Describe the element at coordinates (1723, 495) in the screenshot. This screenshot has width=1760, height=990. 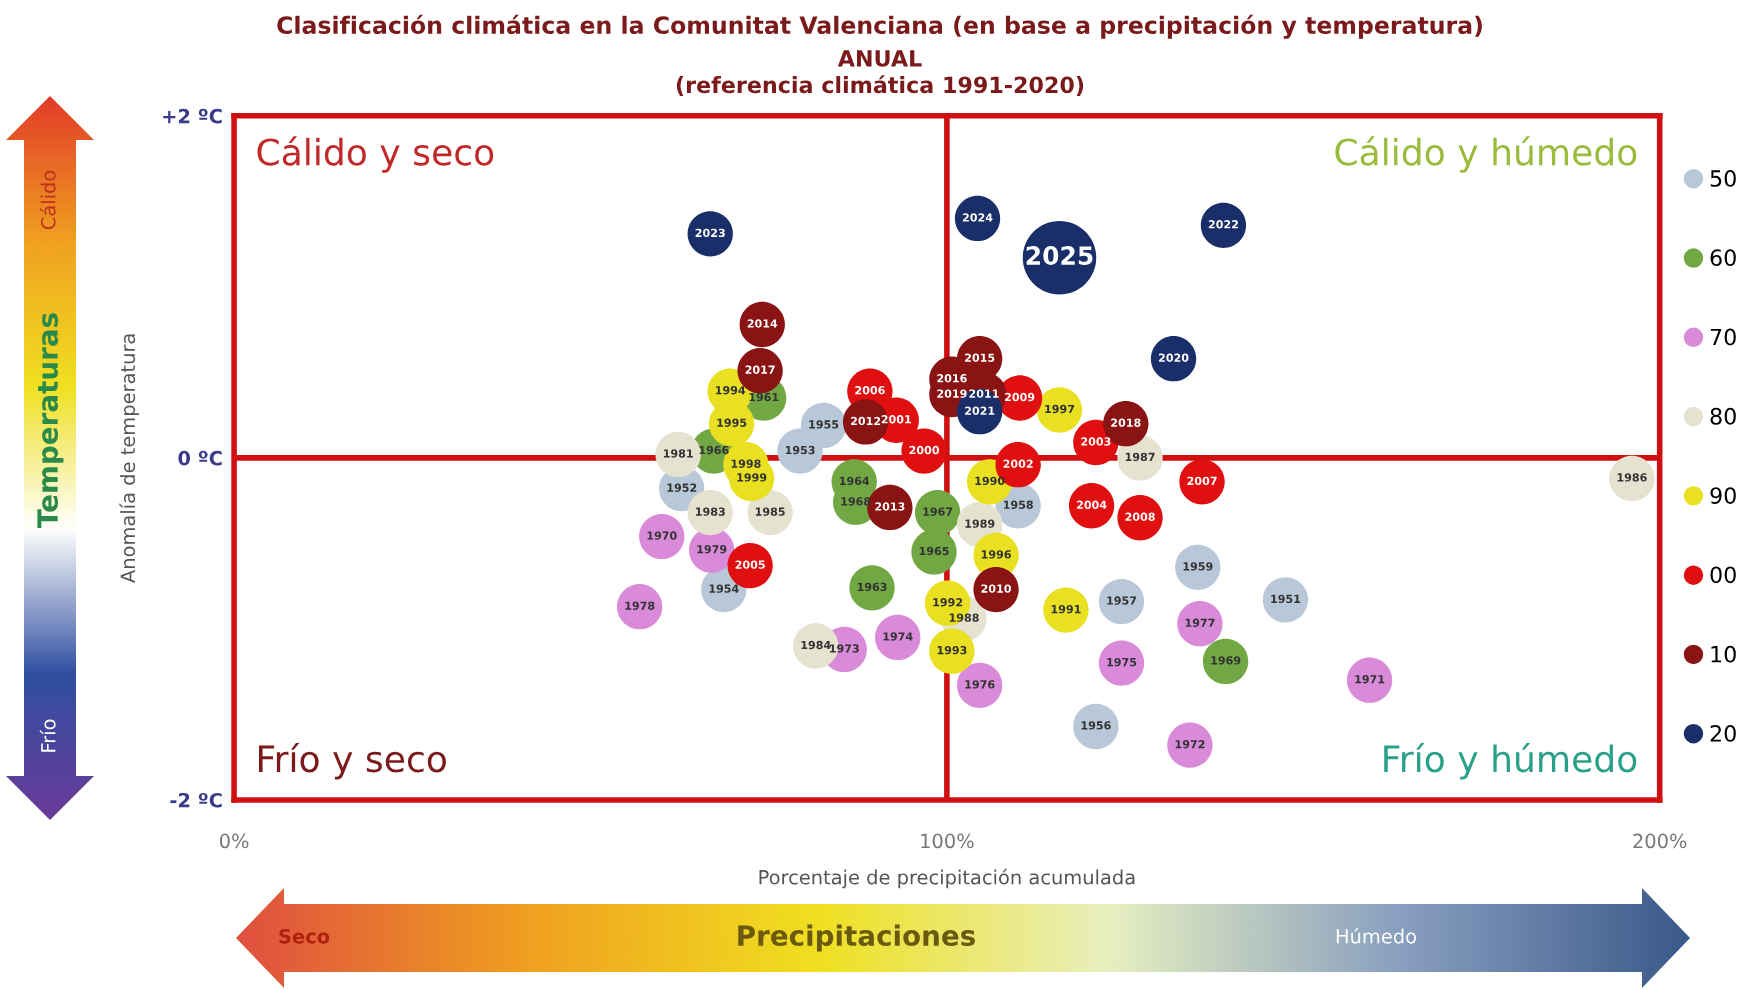
I see `legend-label: 90` at that location.